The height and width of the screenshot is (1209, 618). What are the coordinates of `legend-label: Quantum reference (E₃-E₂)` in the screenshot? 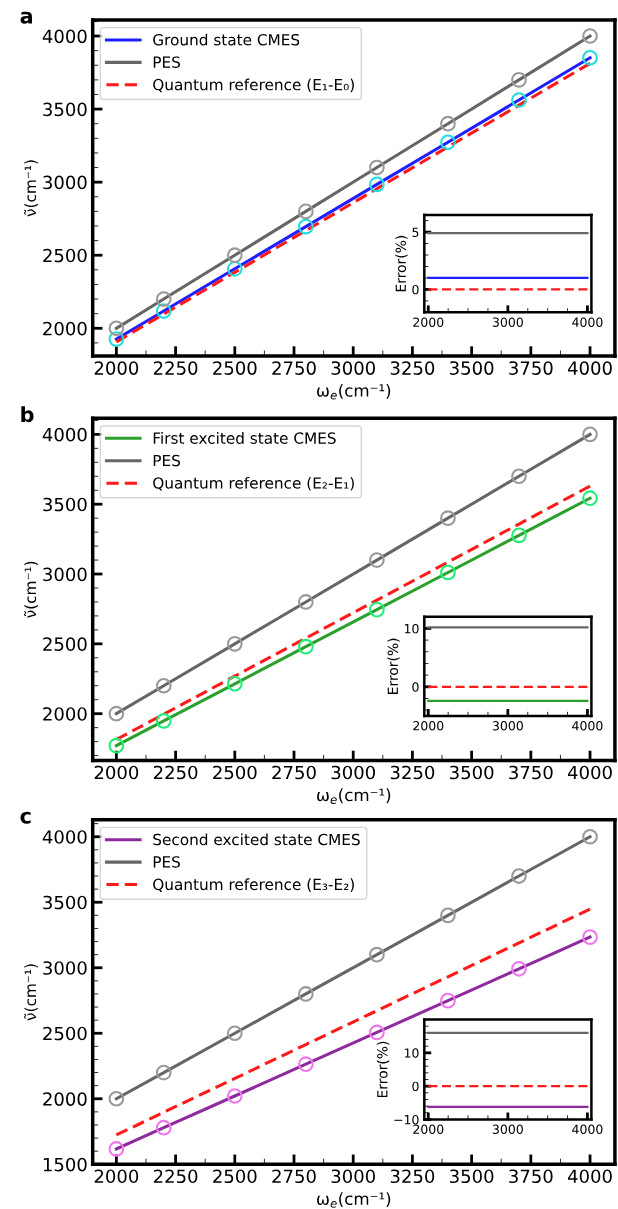 It's located at (253, 885).